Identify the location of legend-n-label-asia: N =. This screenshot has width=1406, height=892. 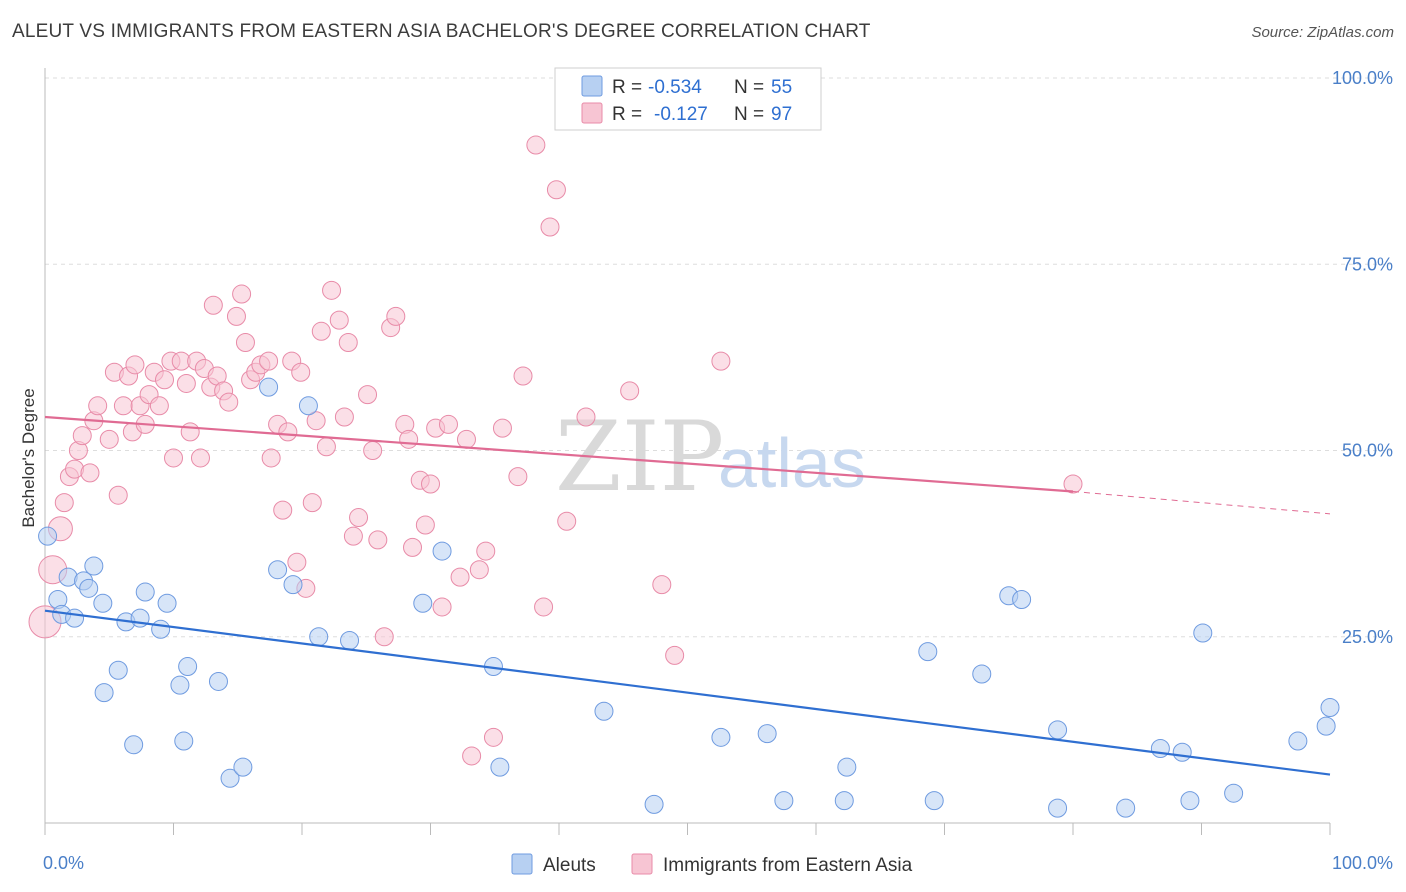
(749, 114).